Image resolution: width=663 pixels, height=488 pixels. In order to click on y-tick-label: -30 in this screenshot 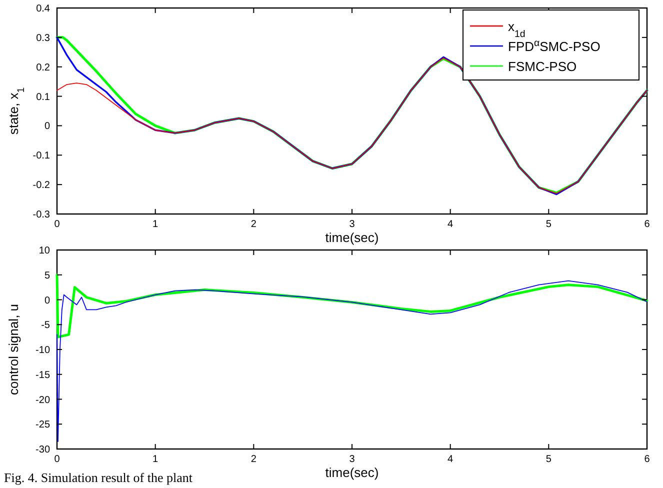, I will do `click(43, 450)`.